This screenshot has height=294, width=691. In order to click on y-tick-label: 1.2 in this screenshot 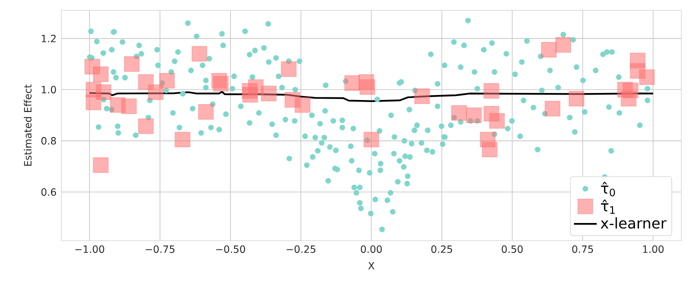, I will do `click(49, 38)`.